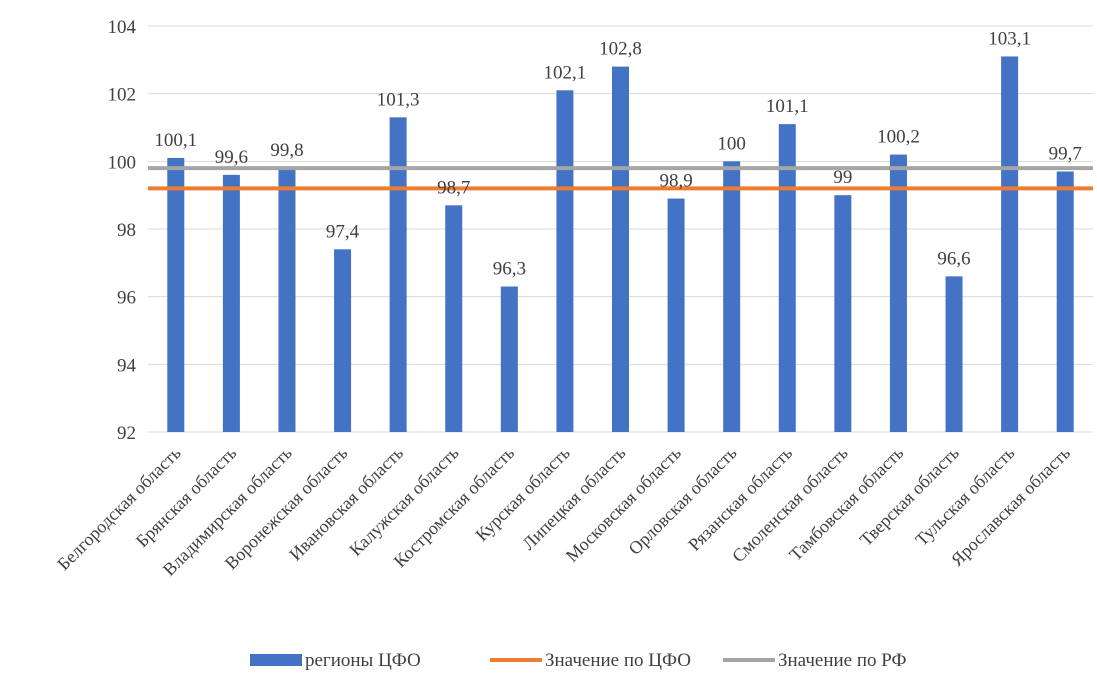 Image resolution: width=1097 pixels, height=683 pixels. I want to click on data-label: 99,7, so click(1065, 153).